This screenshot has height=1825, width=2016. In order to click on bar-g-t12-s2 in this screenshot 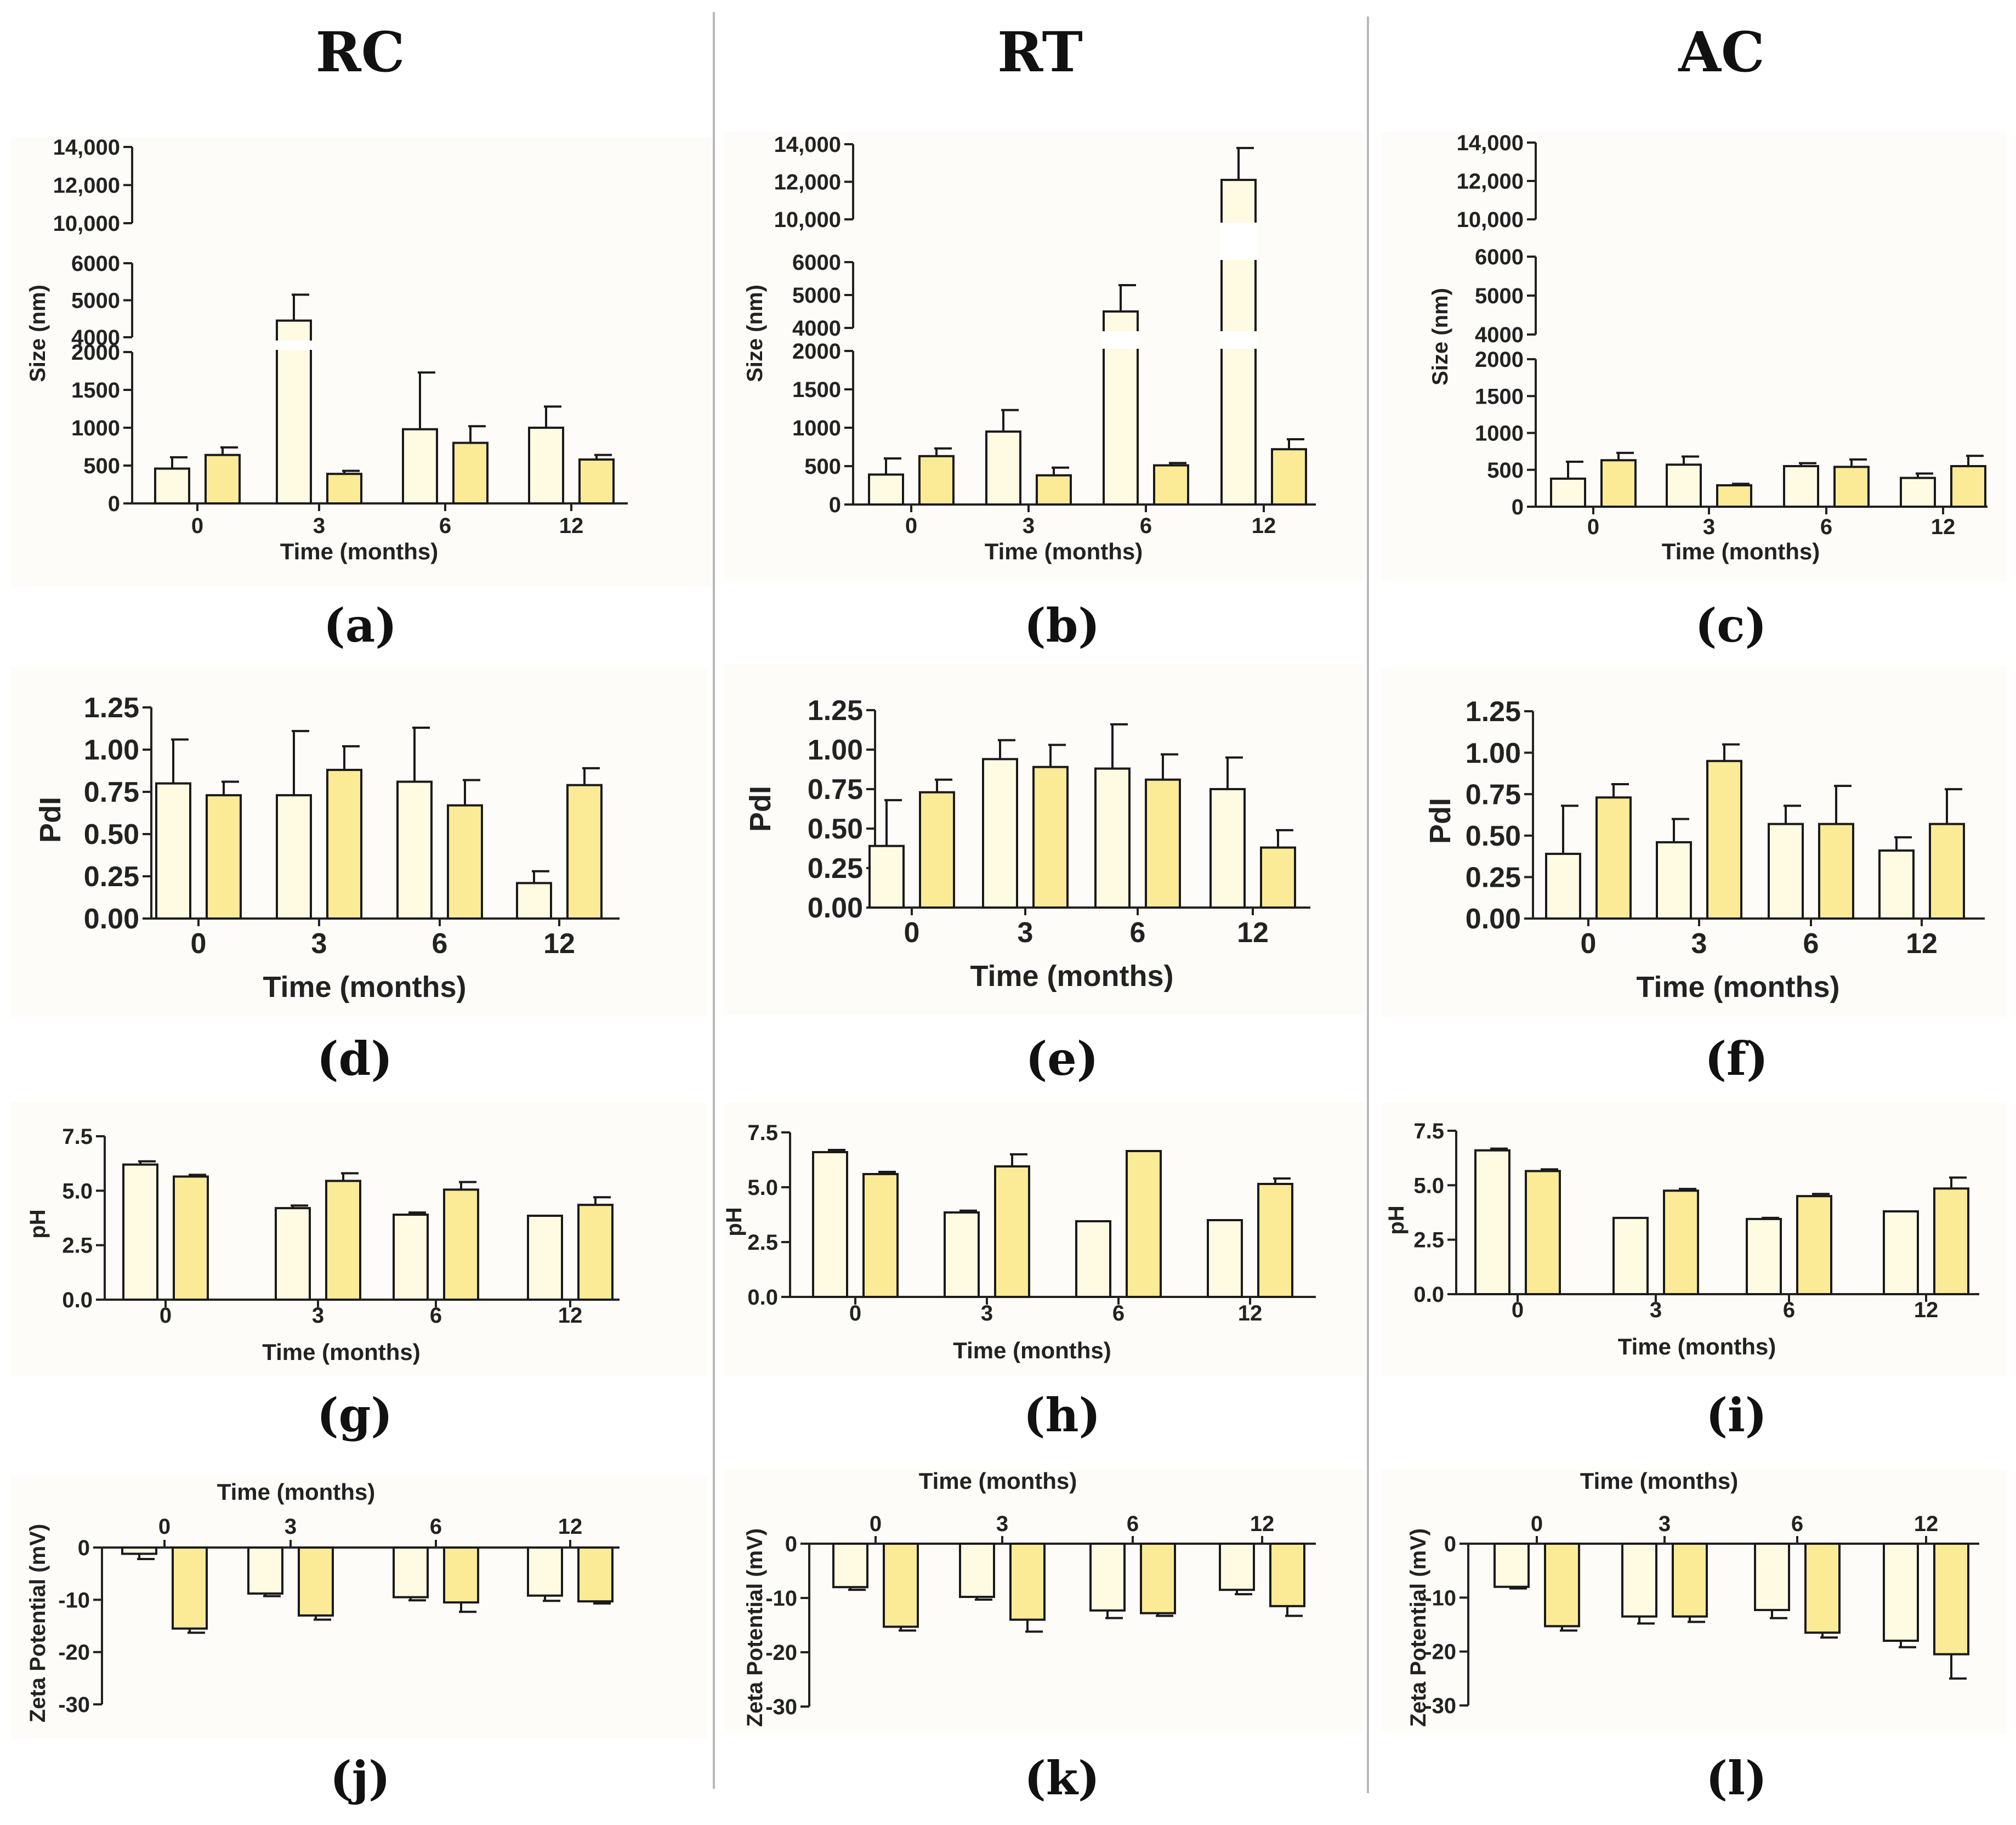, I will do `click(595, 1252)`.